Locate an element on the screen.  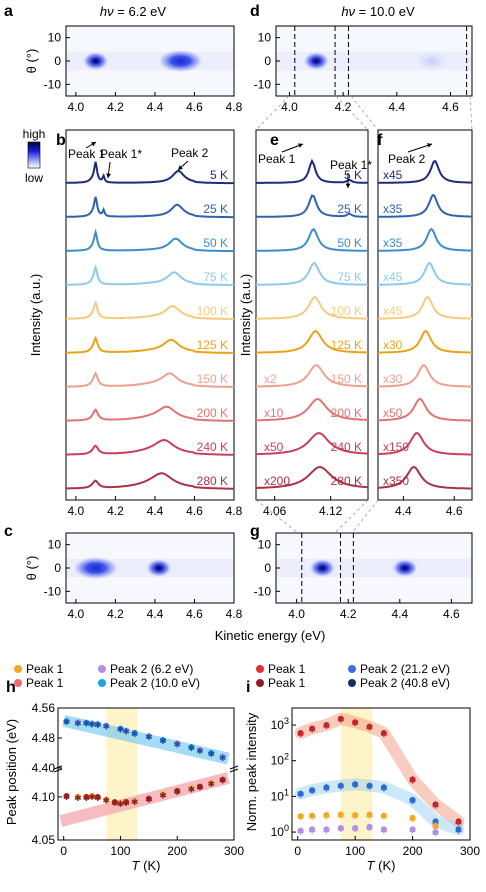
y-axis-label-b: Intensity (a.u.) is located at coordinates (35, 315).